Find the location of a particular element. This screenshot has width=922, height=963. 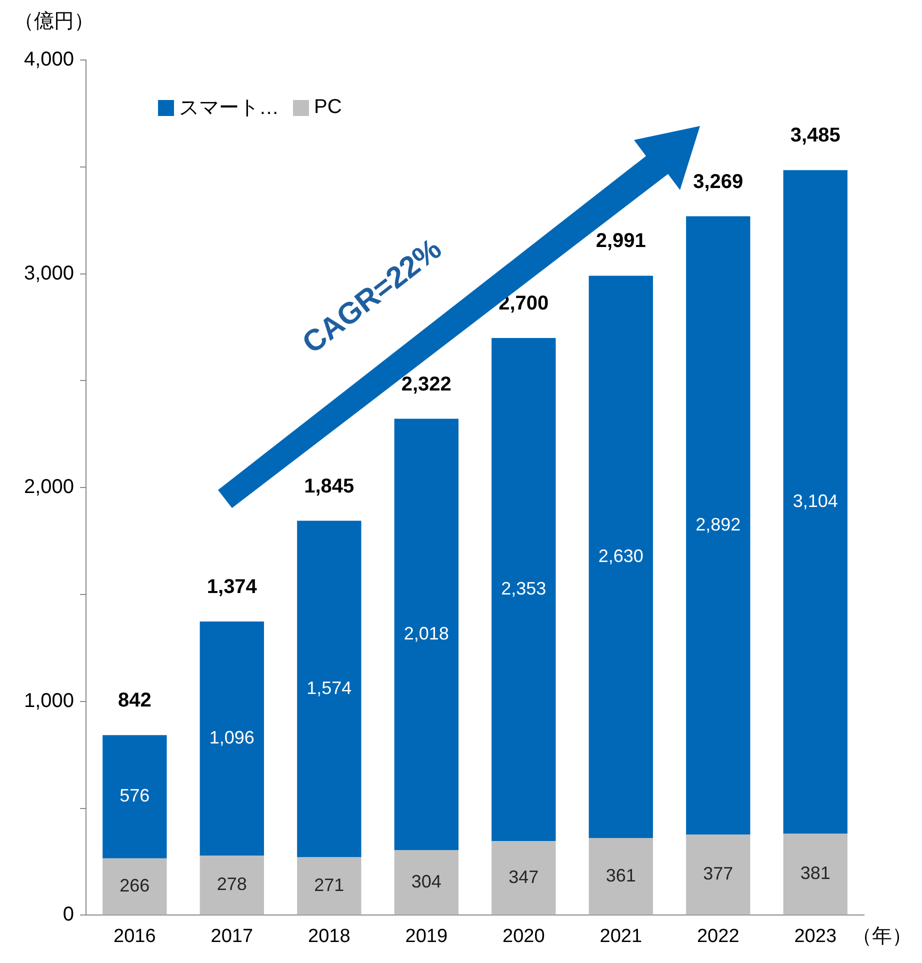

data-label: 1,574 is located at coordinates (329, 688).